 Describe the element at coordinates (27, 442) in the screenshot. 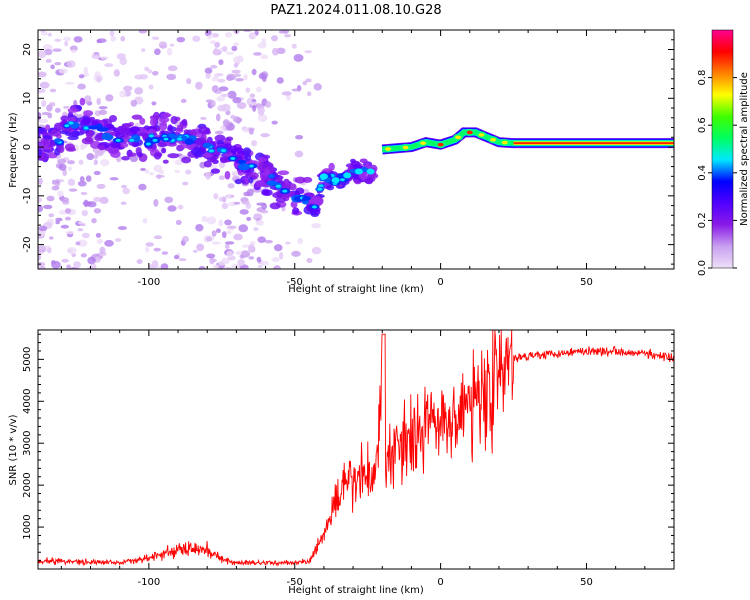

I see `snr-y-tick-label: 3000` at that location.